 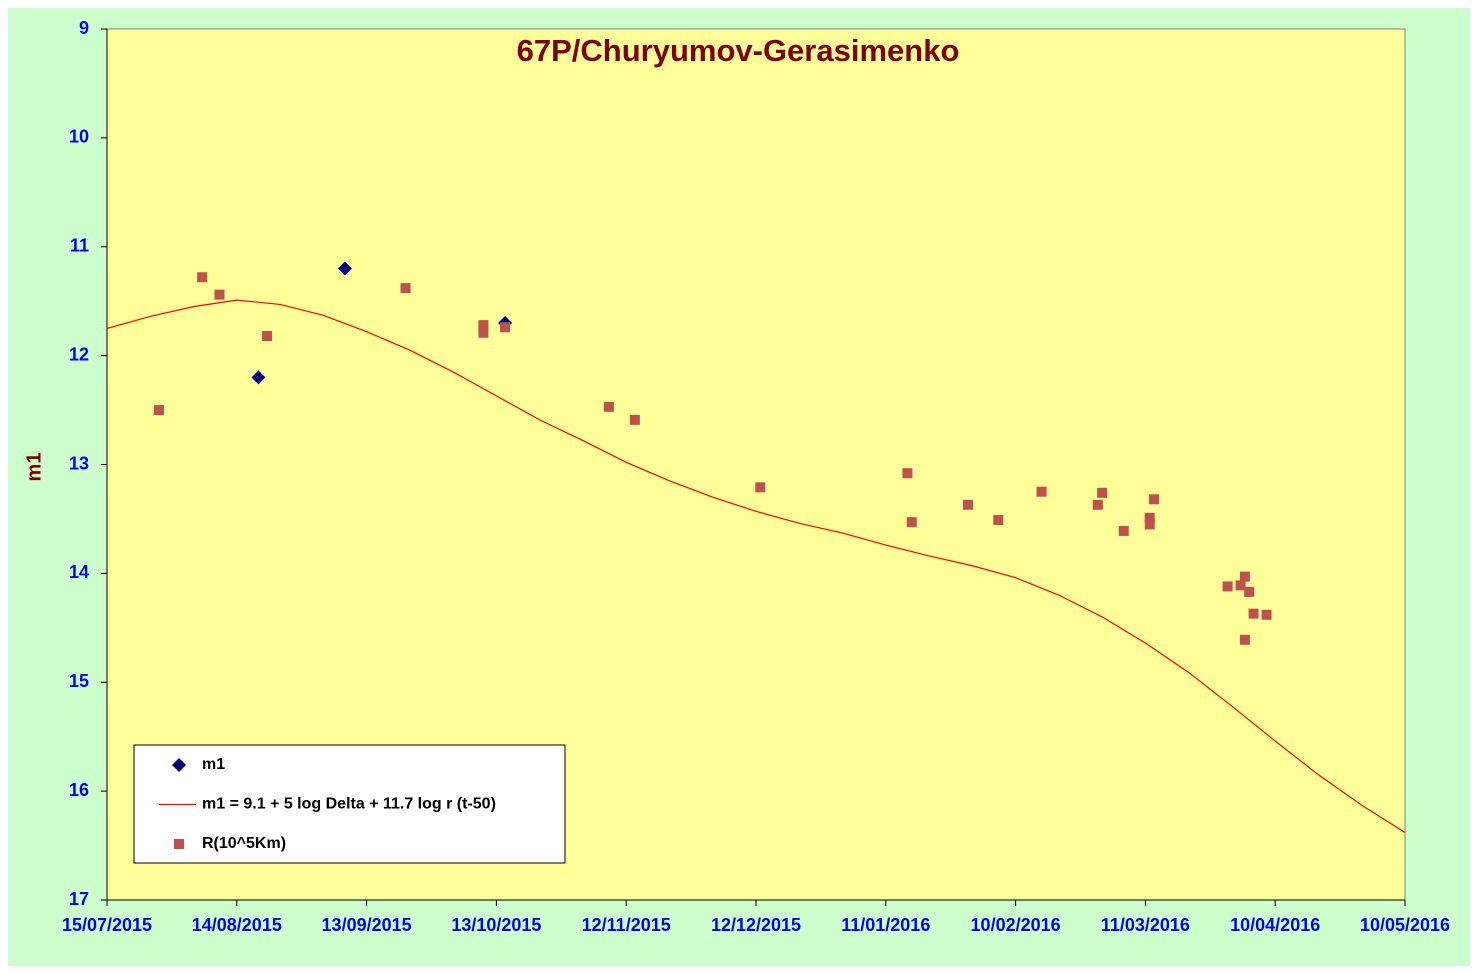 What do you see at coordinates (1405, 925) in the screenshot?
I see `x-tick-label: 10/05/2016` at bounding box center [1405, 925].